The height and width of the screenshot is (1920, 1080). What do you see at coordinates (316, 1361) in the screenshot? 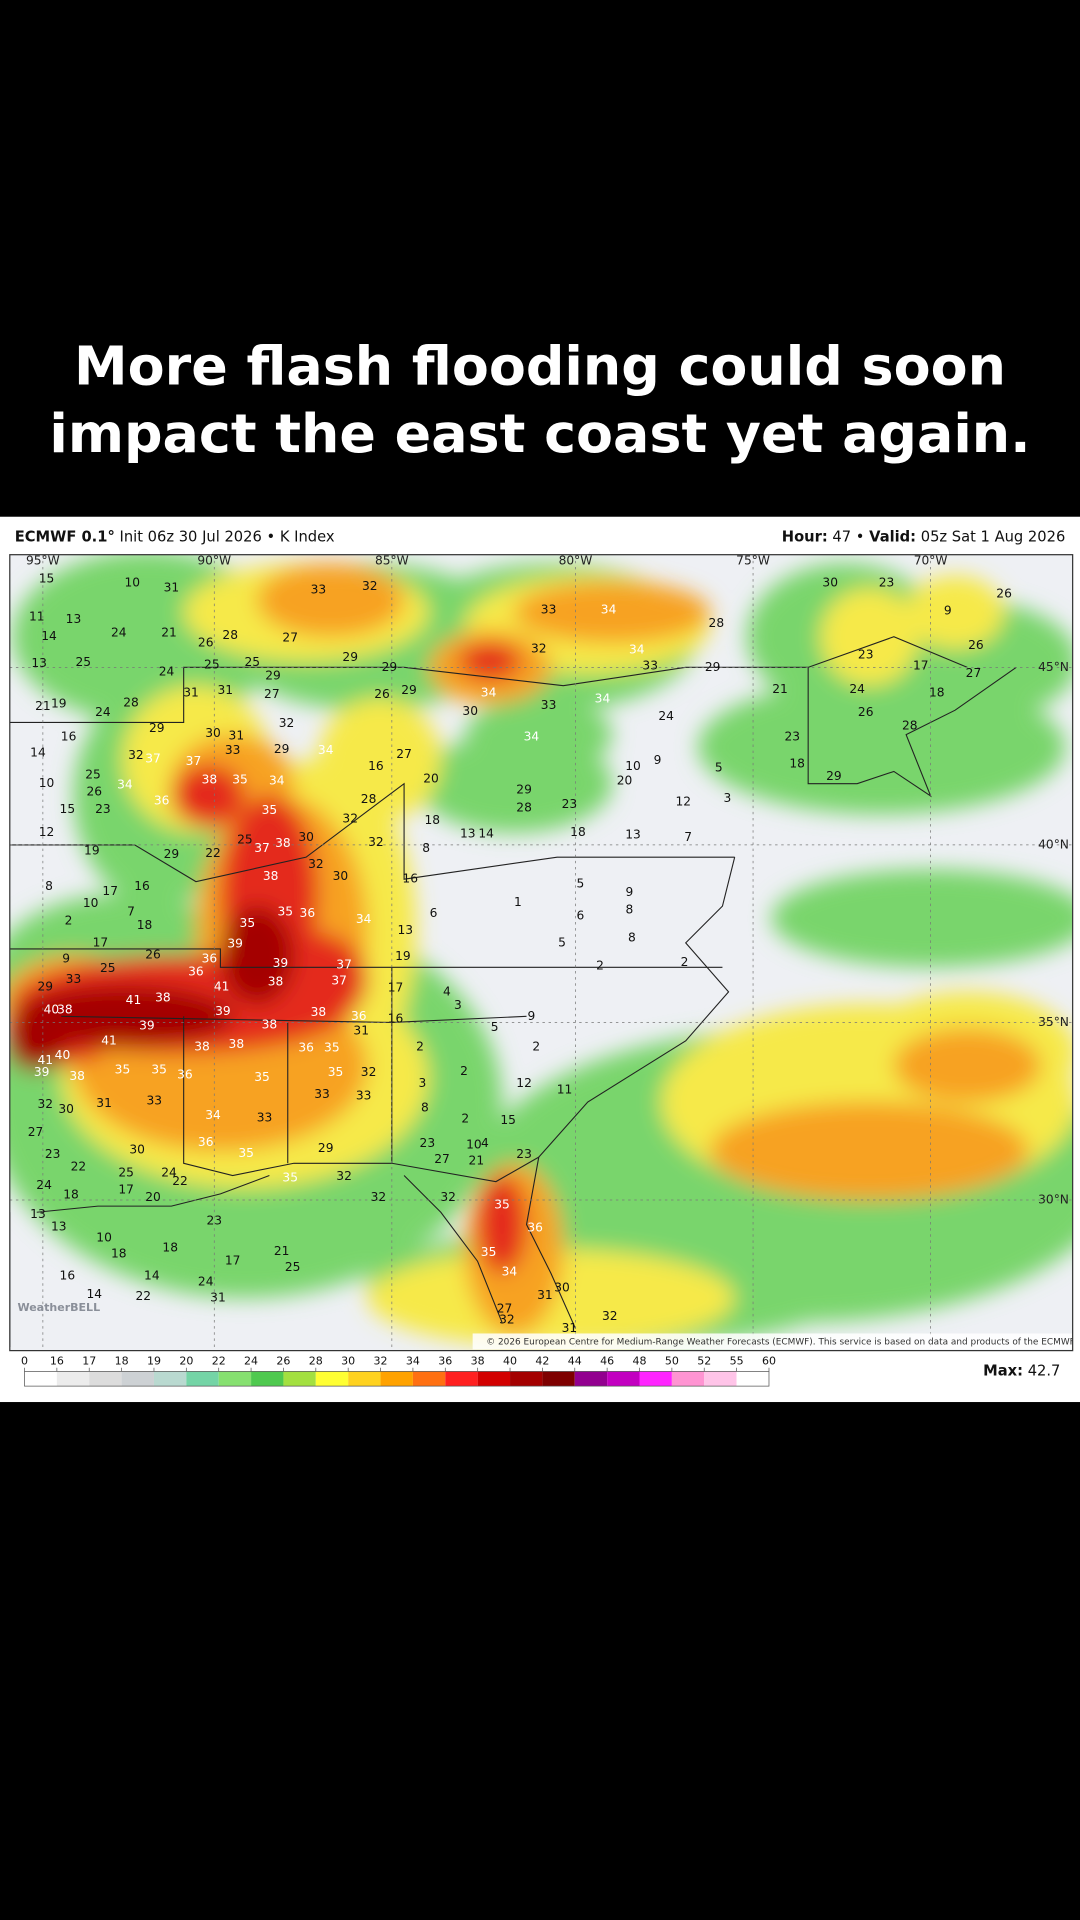
I see `colorbar-tick-label: 28` at bounding box center [316, 1361].